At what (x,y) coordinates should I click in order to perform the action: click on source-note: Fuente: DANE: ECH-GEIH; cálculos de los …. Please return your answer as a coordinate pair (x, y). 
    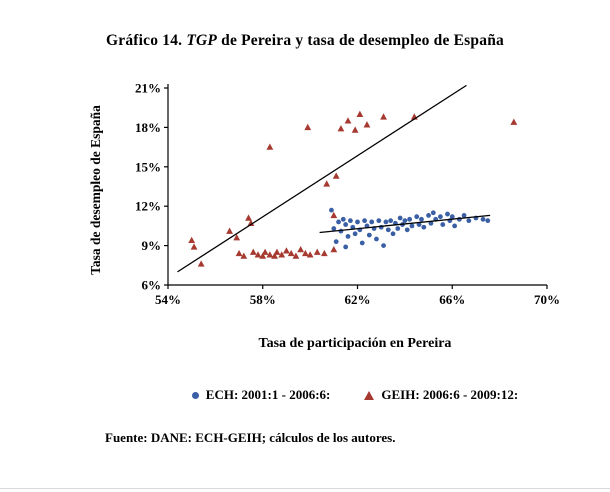
    Looking at the image, I should click on (250, 437).